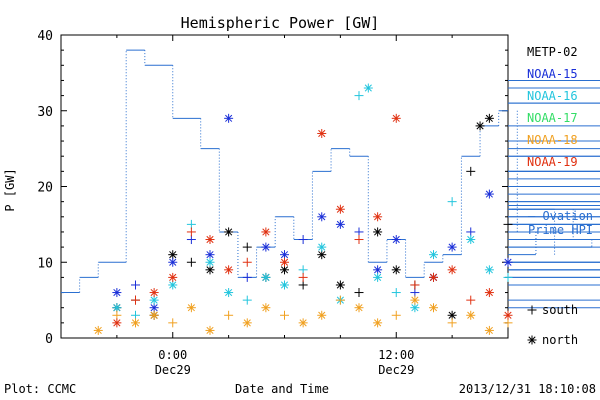  Describe the element at coordinates (560, 216) in the screenshot. I see `ovation-legend-line1: — Ovation` at that location.